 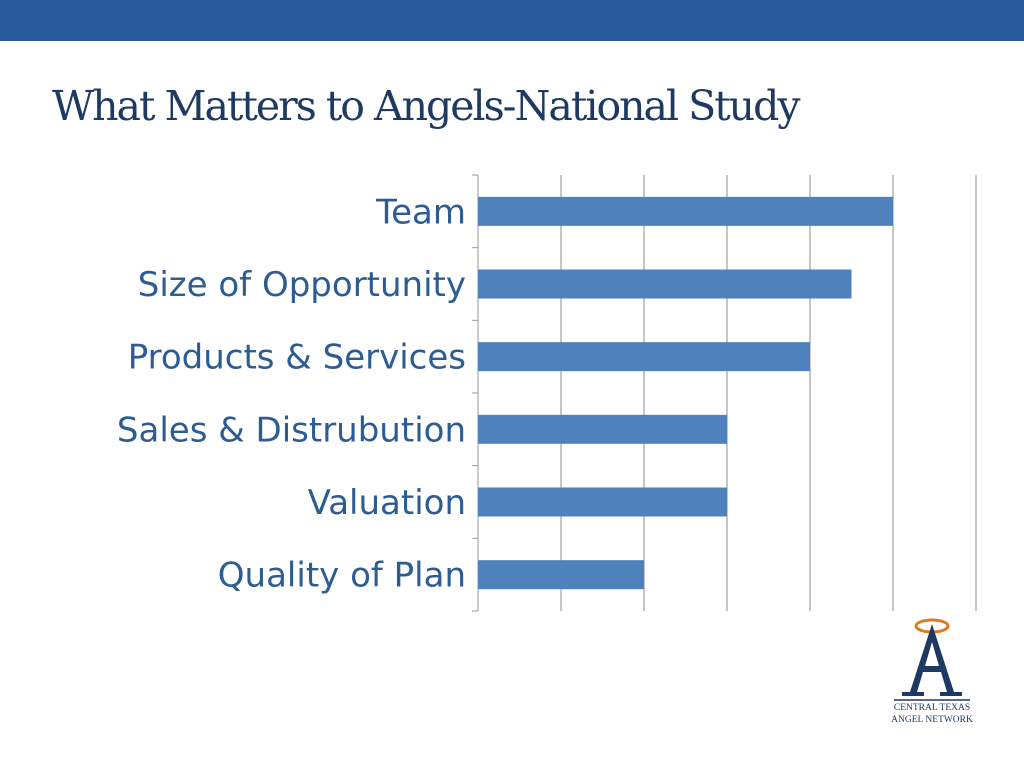 I want to click on category-label: Sales & Distrubution, so click(x=291, y=430).